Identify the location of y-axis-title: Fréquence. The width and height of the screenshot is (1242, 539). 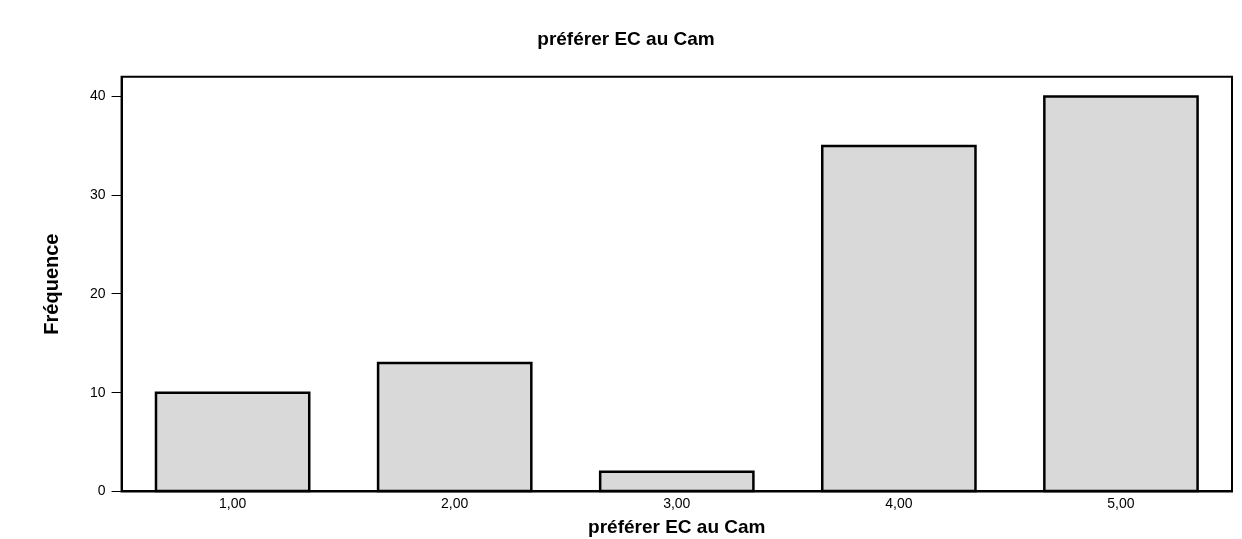
(50, 284).